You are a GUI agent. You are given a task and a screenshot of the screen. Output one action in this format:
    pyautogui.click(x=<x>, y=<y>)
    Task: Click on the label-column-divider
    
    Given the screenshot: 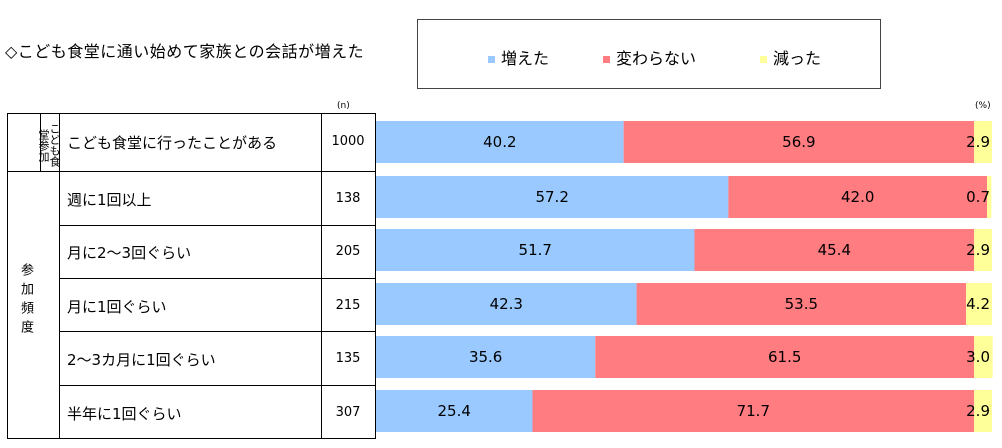 What is the action you would take?
    pyautogui.click(x=59, y=276)
    